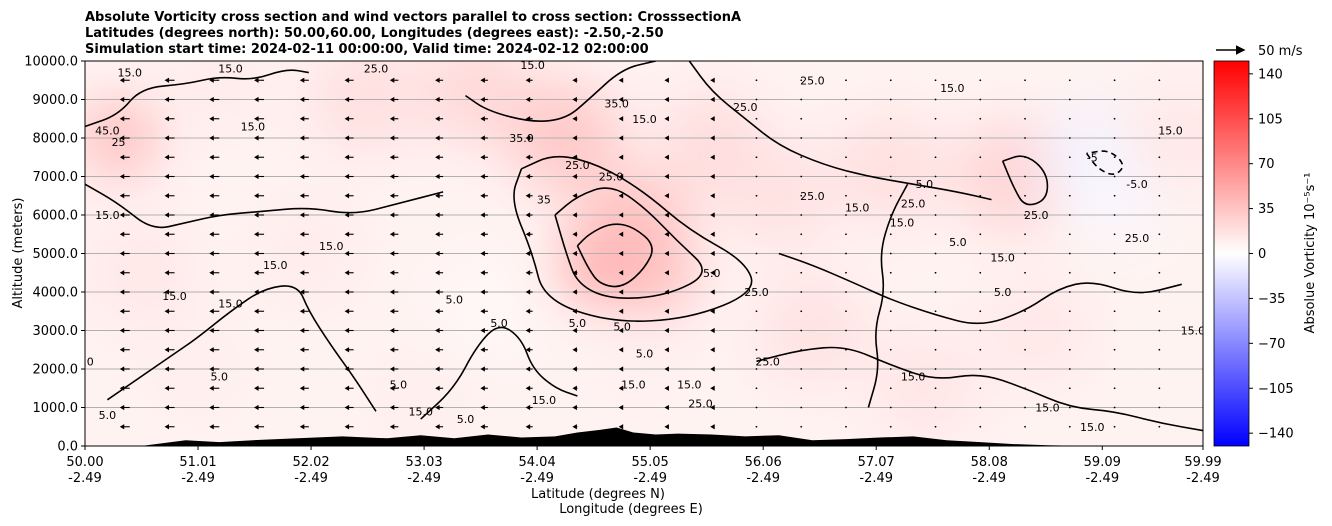 This screenshot has height=526, width=1332. I want to click on x-tick-label-lat-5: 55.05, so click(650, 462).